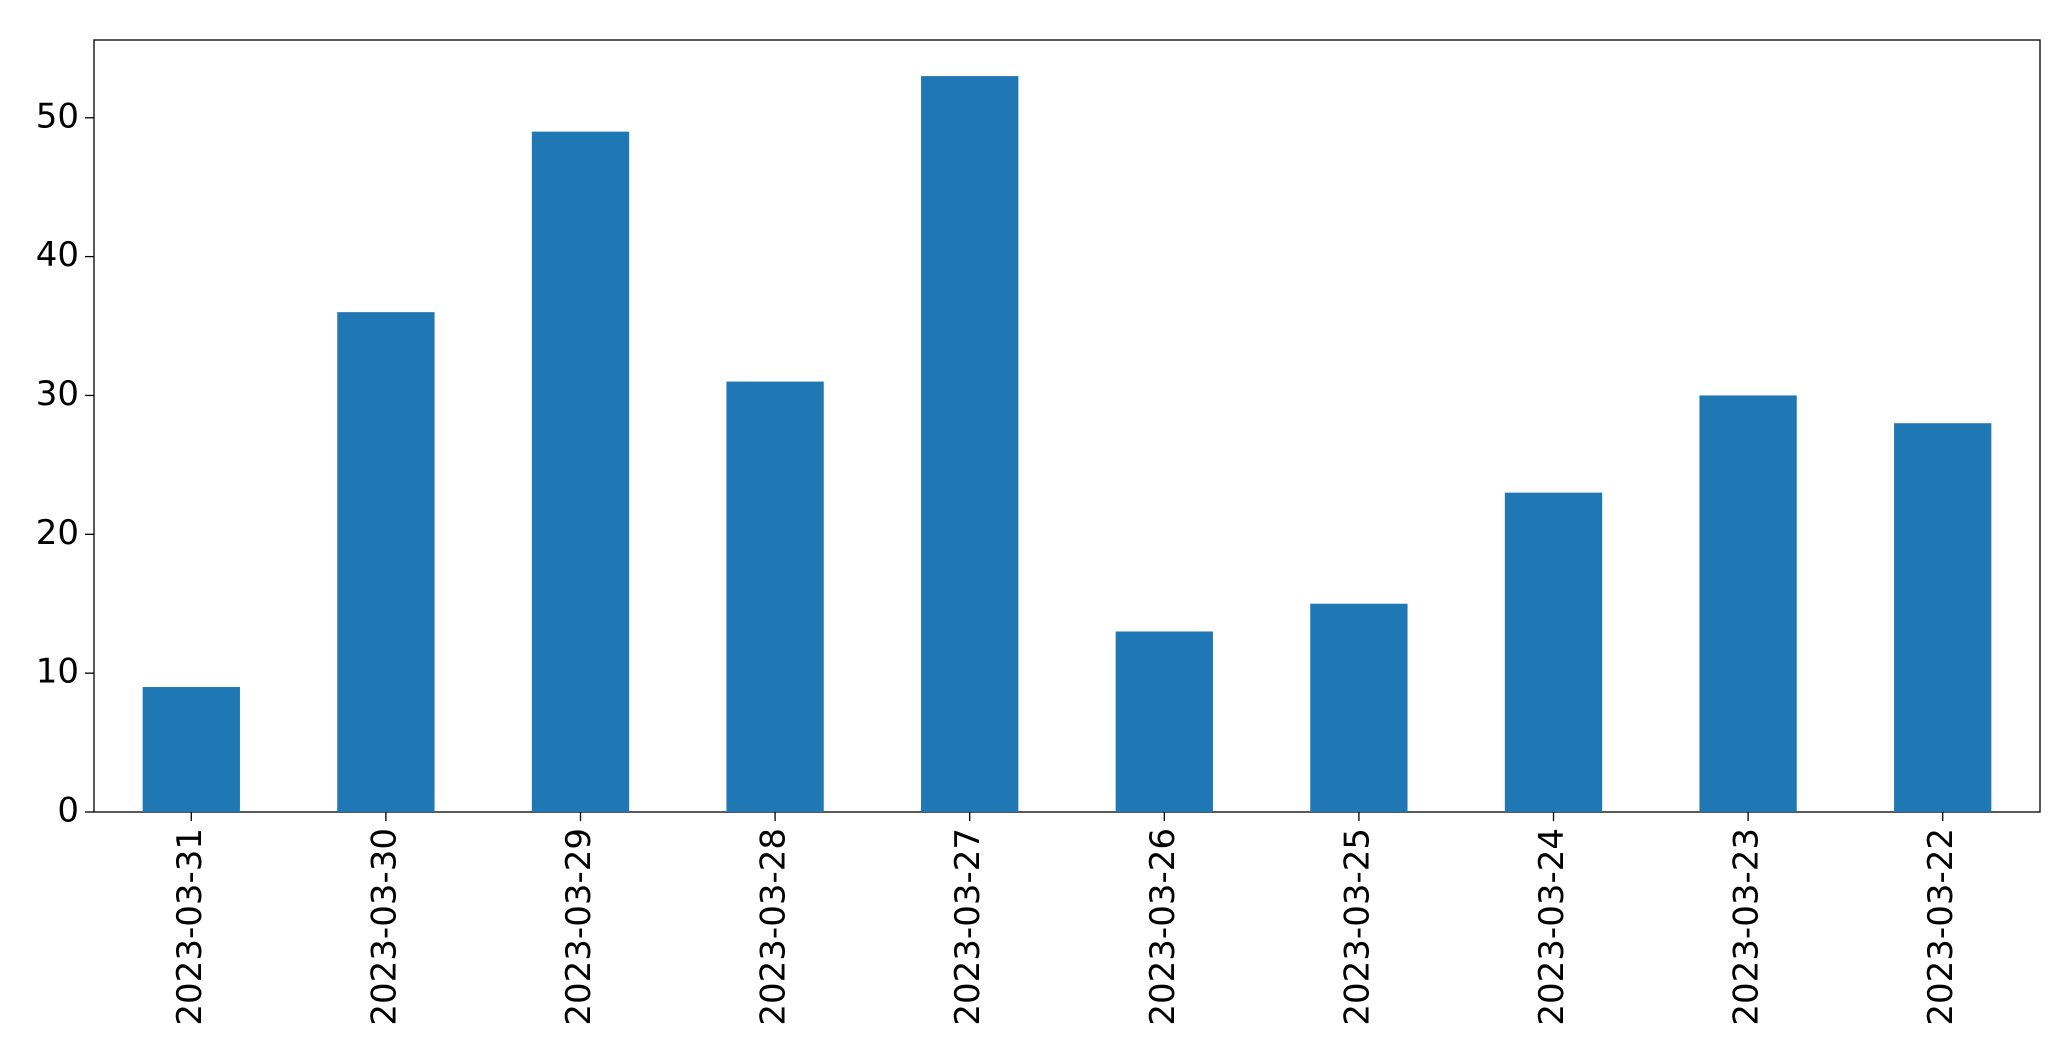 The image size is (2071, 1061). What do you see at coordinates (190, 927) in the screenshot?
I see `x-tick-label: 2023-03-31` at bounding box center [190, 927].